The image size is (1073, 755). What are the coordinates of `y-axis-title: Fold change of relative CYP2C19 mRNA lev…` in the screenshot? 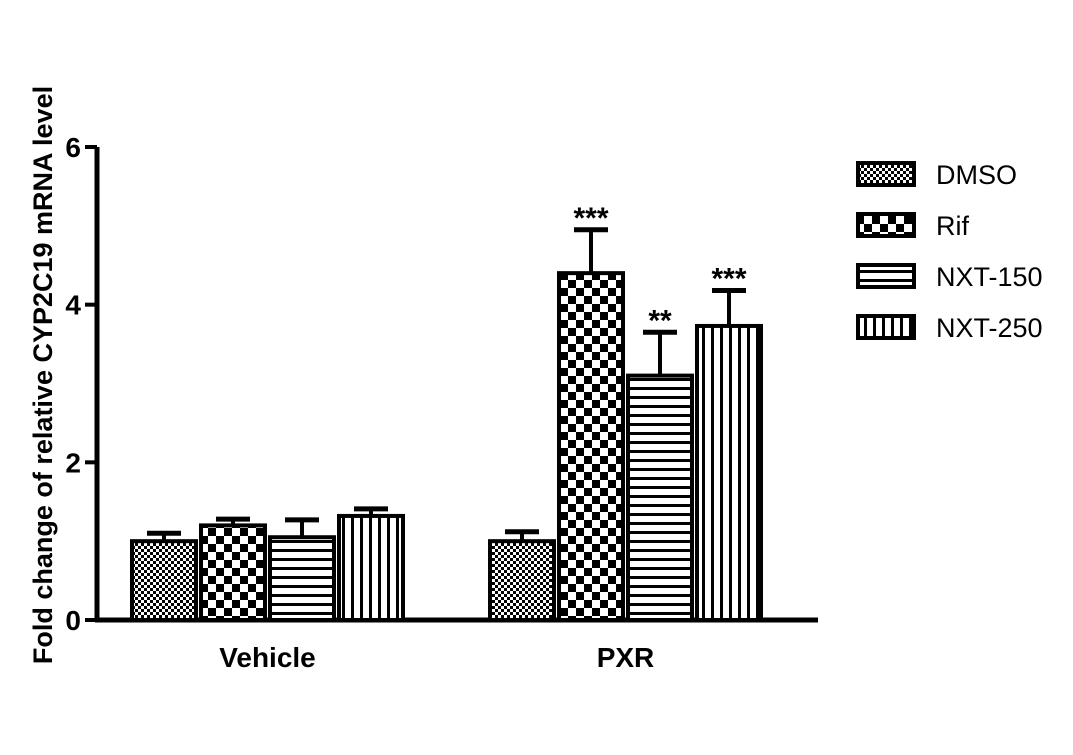 It's located at (43, 375).